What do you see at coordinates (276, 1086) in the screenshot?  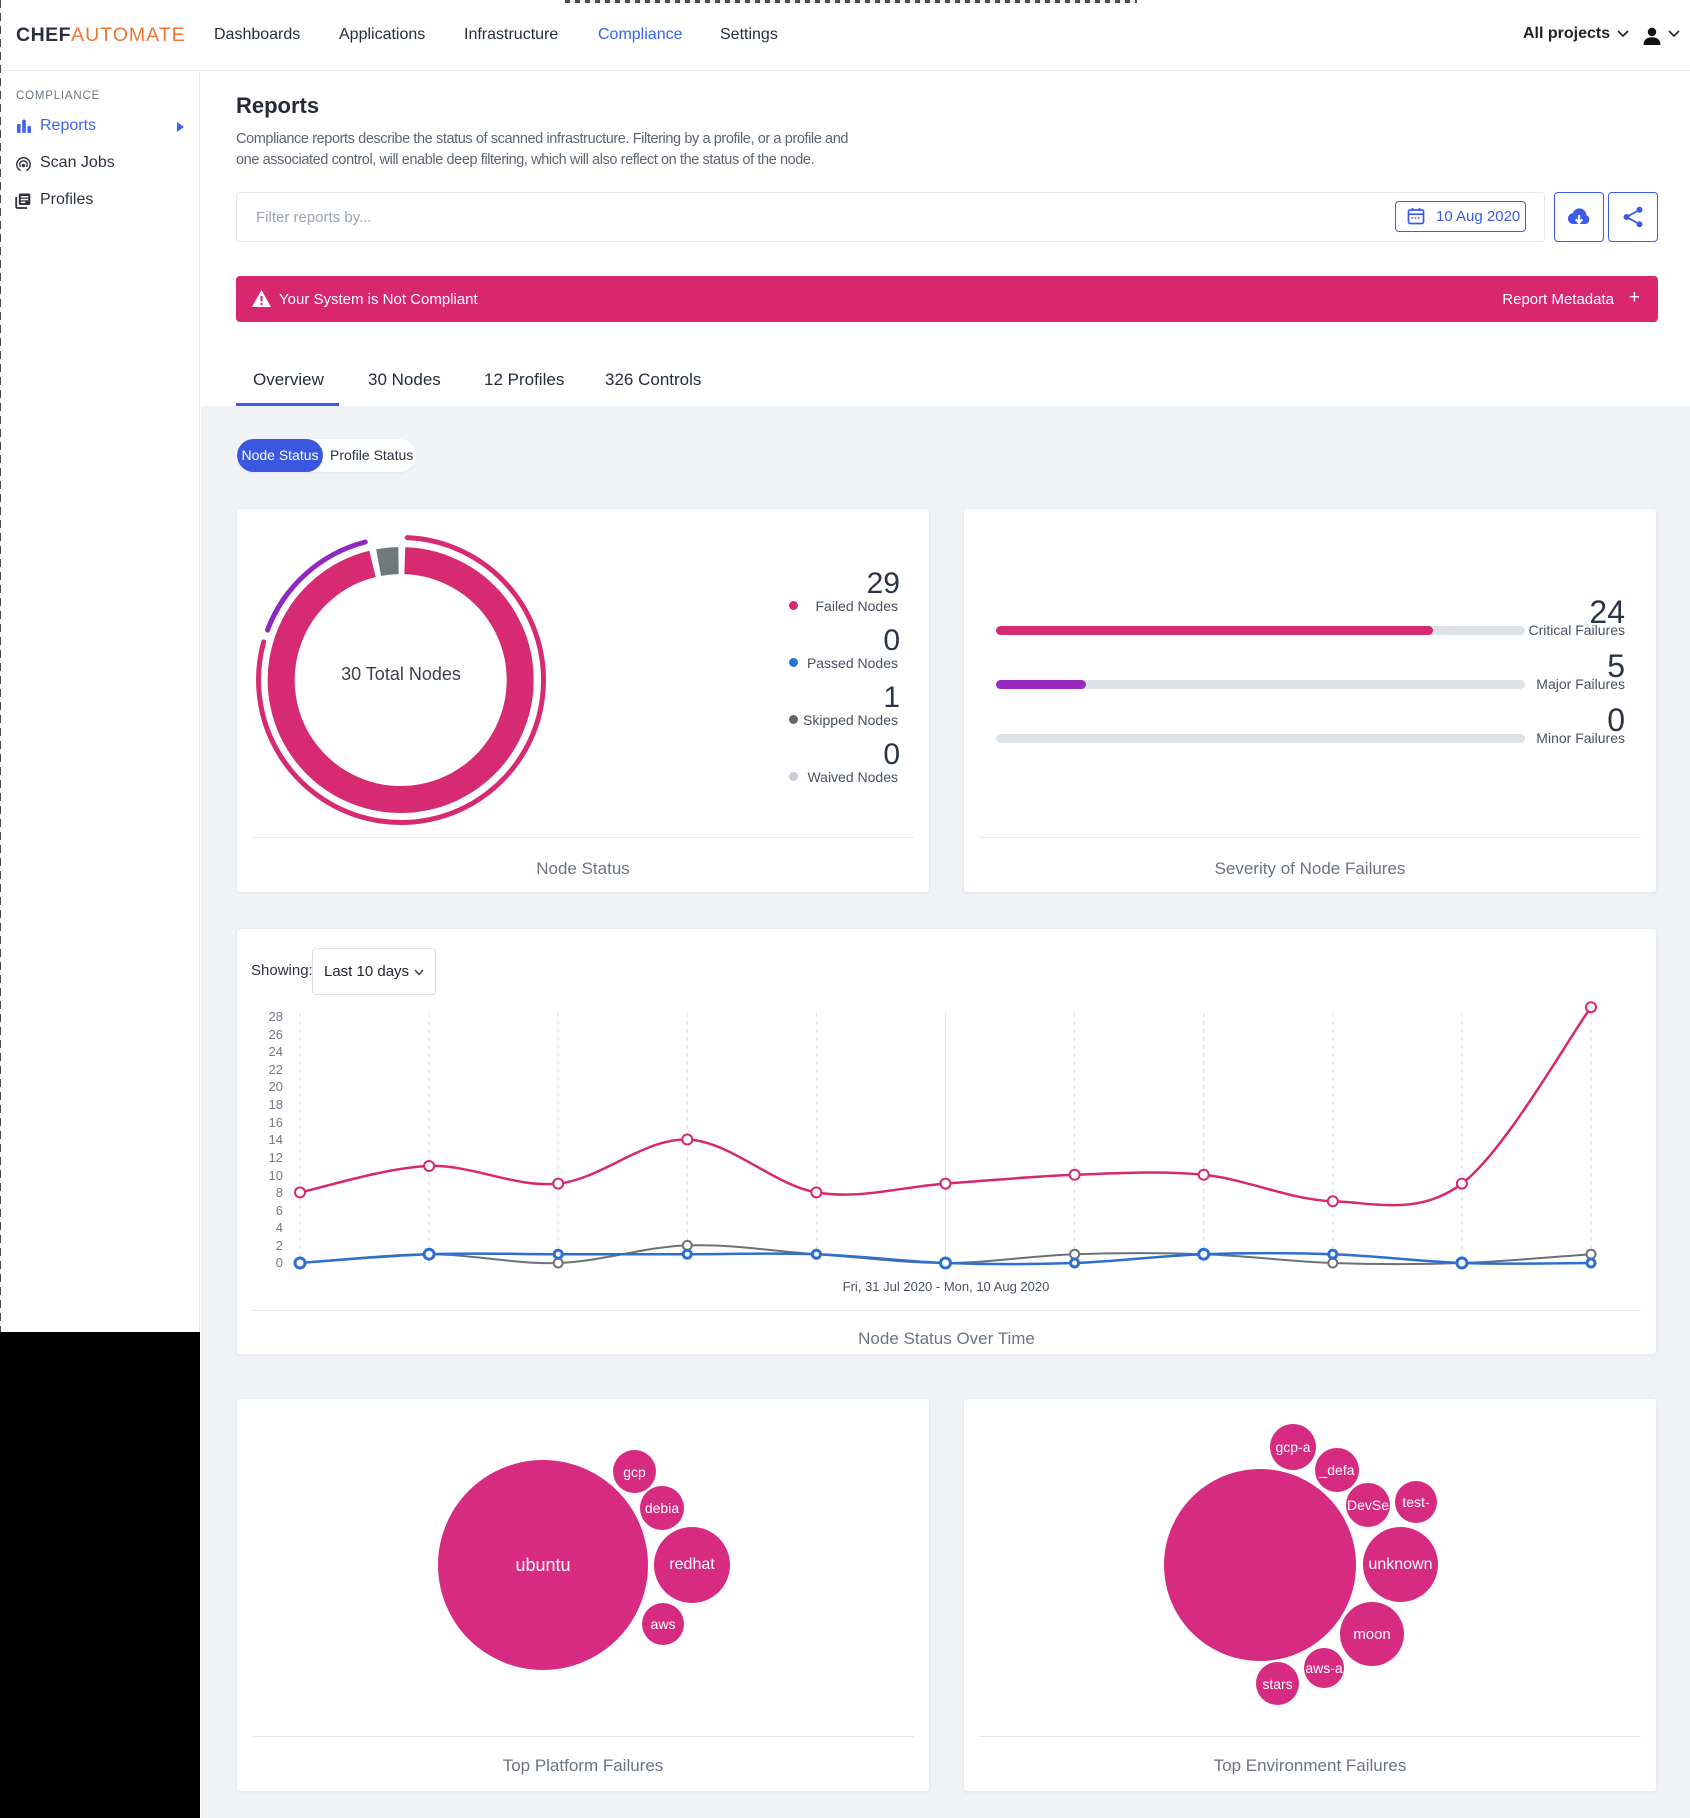 I see `svg-text: 20` at bounding box center [276, 1086].